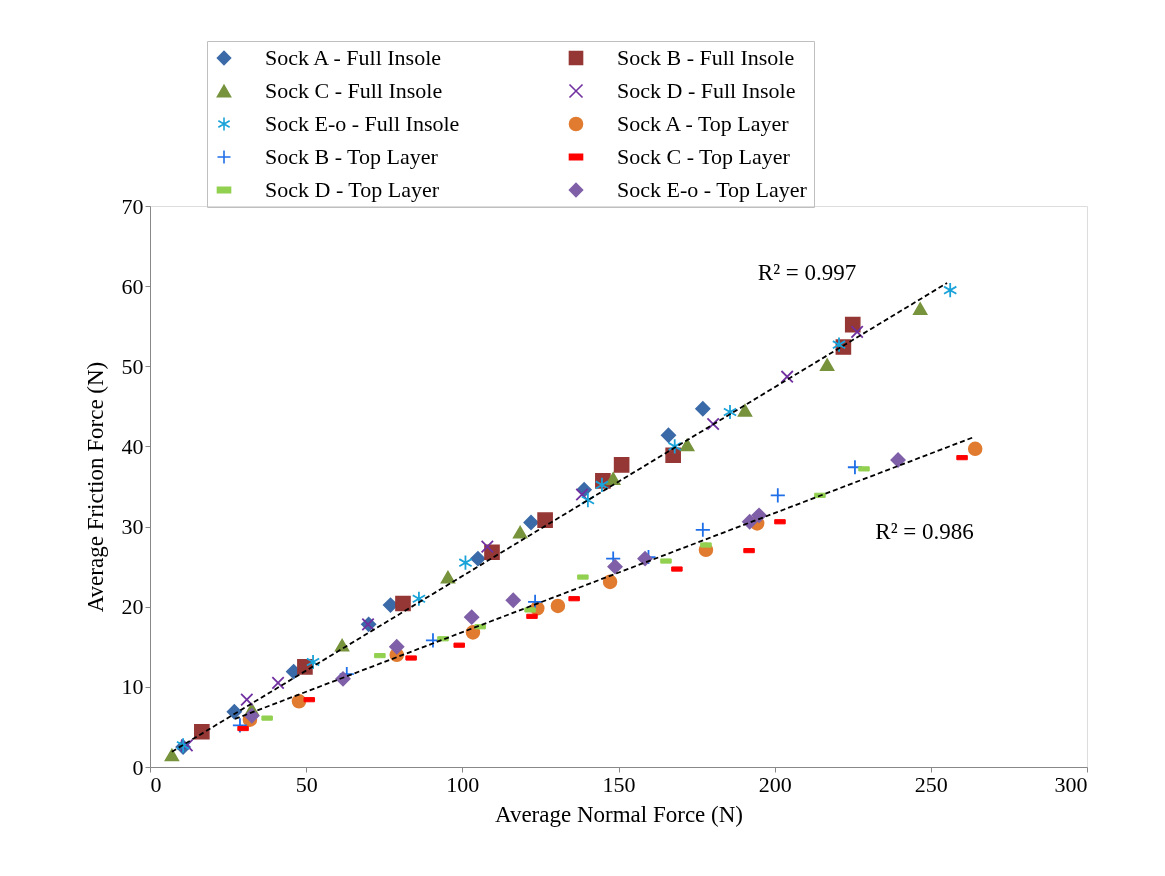  Describe the element at coordinates (354, 90) in the screenshot. I see `legend-label: Sock C - Full Insole` at that location.